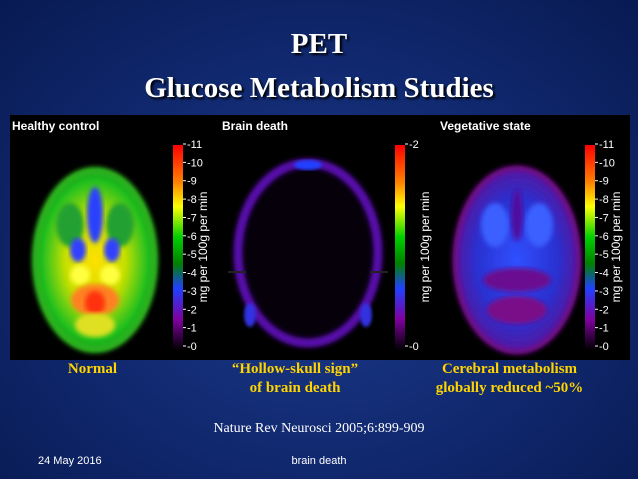 The width and height of the screenshot is (638, 479). Describe the element at coordinates (319, 461) in the screenshot. I see `footer-title: brain death` at that location.